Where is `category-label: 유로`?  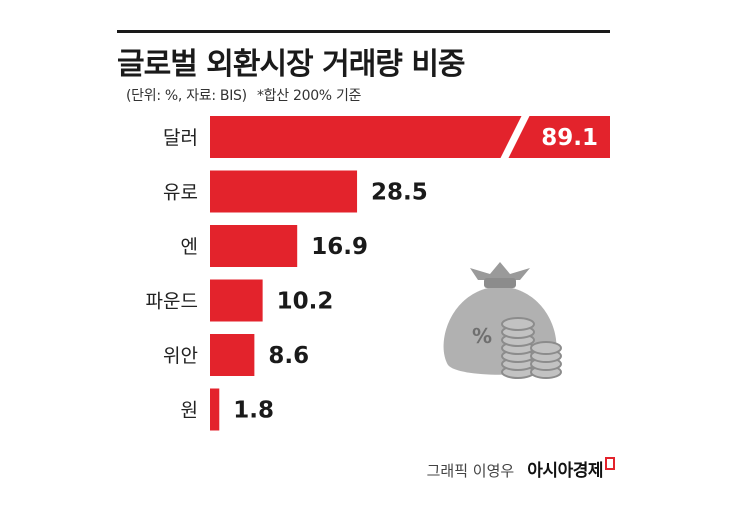 category-label: 유로 is located at coordinates (180, 193).